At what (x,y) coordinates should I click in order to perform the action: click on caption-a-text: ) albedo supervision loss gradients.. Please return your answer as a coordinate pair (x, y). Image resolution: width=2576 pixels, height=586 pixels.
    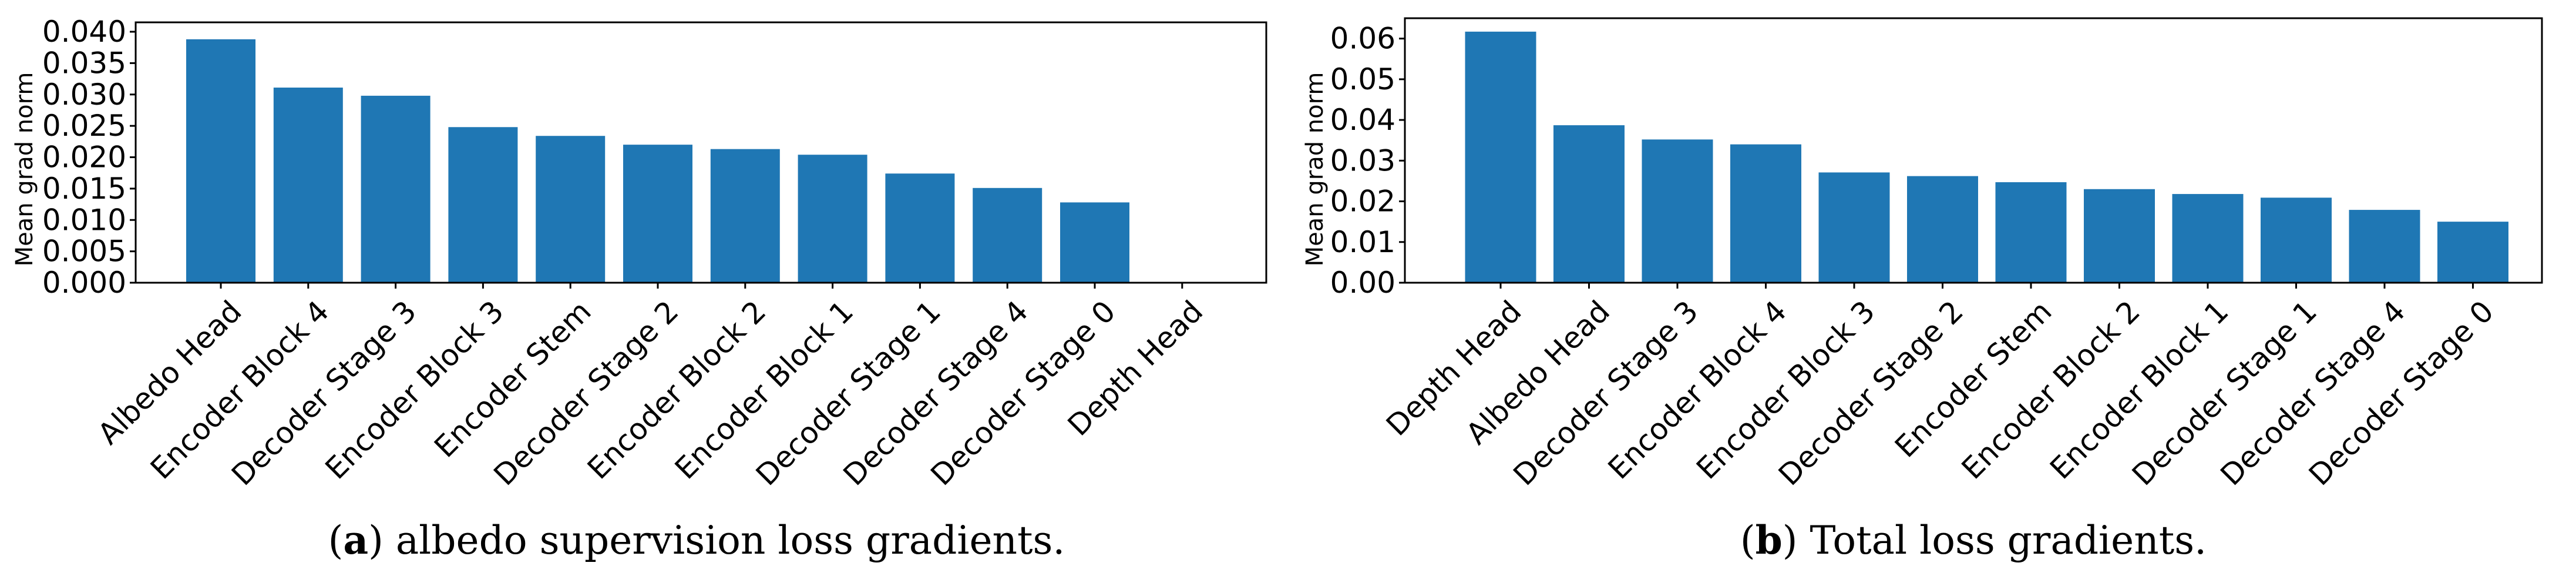
    Looking at the image, I should click on (716, 540).